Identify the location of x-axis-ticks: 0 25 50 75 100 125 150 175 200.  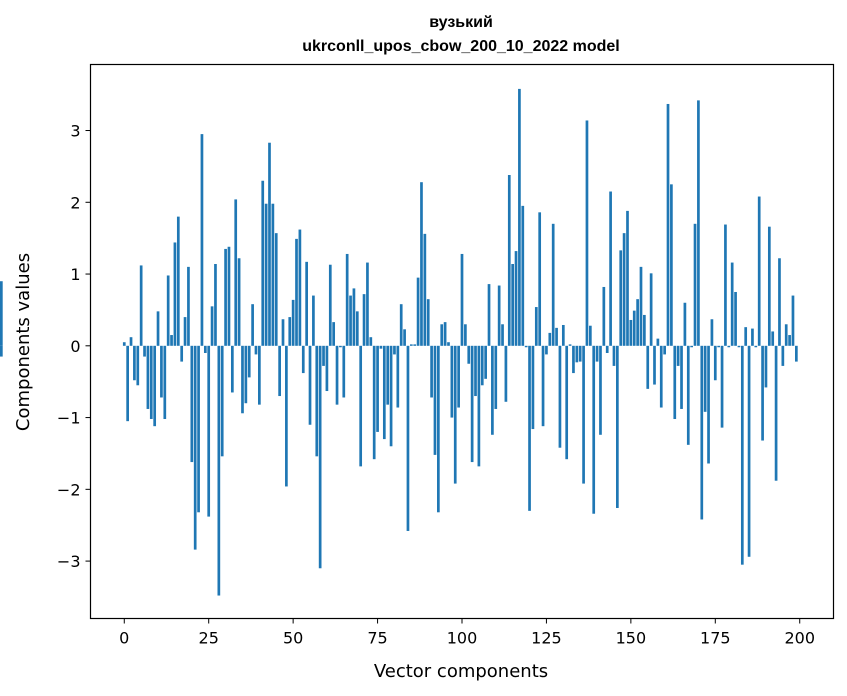
(467, 633).